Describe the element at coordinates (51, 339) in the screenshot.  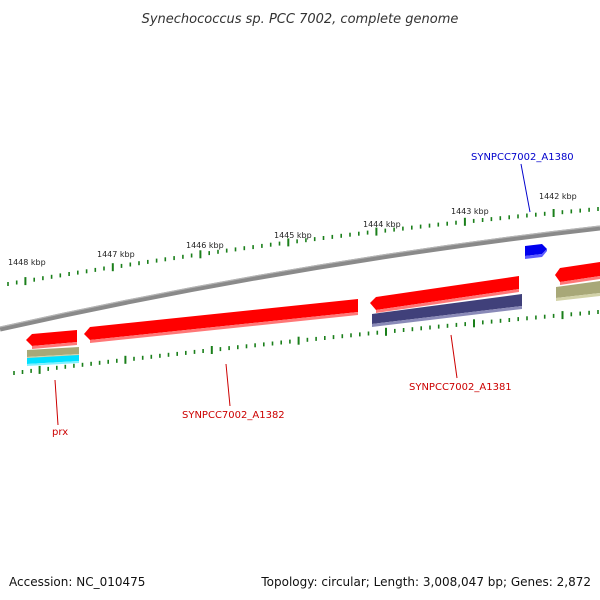
I see `feature-prx` at that location.